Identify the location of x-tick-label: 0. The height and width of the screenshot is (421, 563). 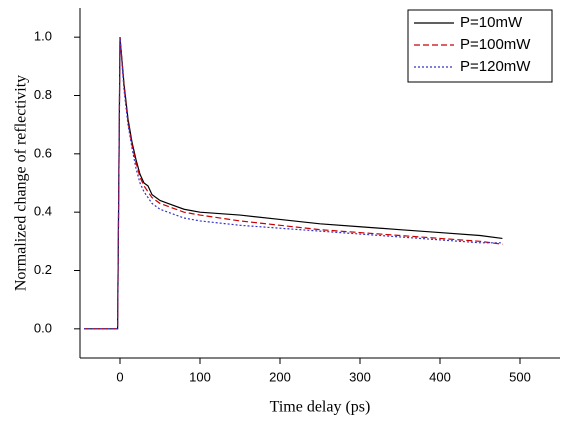
(119, 376).